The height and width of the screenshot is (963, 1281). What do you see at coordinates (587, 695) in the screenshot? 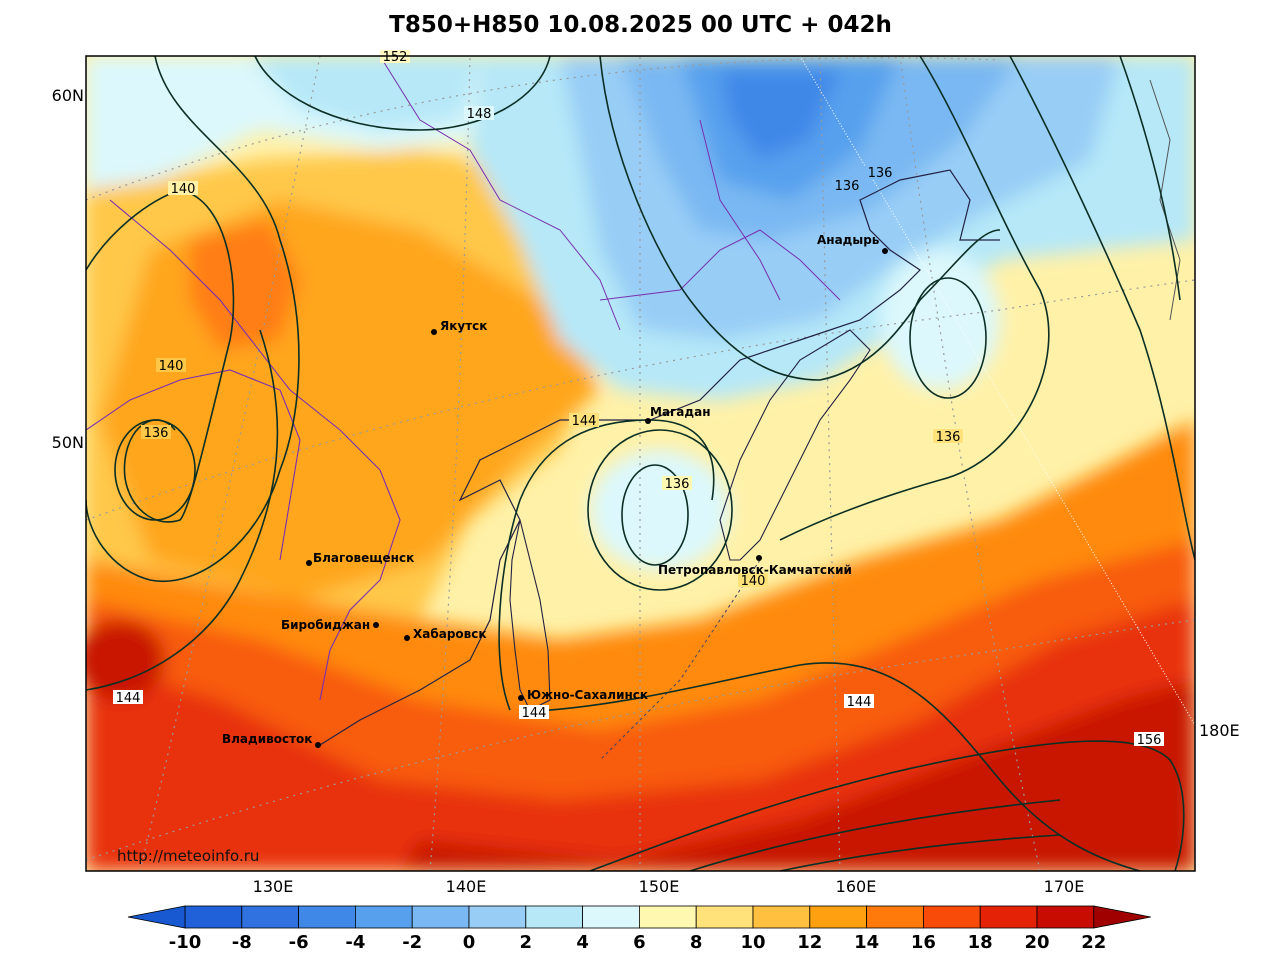
I see `svg-text: Южно-Сахалинск` at bounding box center [587, 695].